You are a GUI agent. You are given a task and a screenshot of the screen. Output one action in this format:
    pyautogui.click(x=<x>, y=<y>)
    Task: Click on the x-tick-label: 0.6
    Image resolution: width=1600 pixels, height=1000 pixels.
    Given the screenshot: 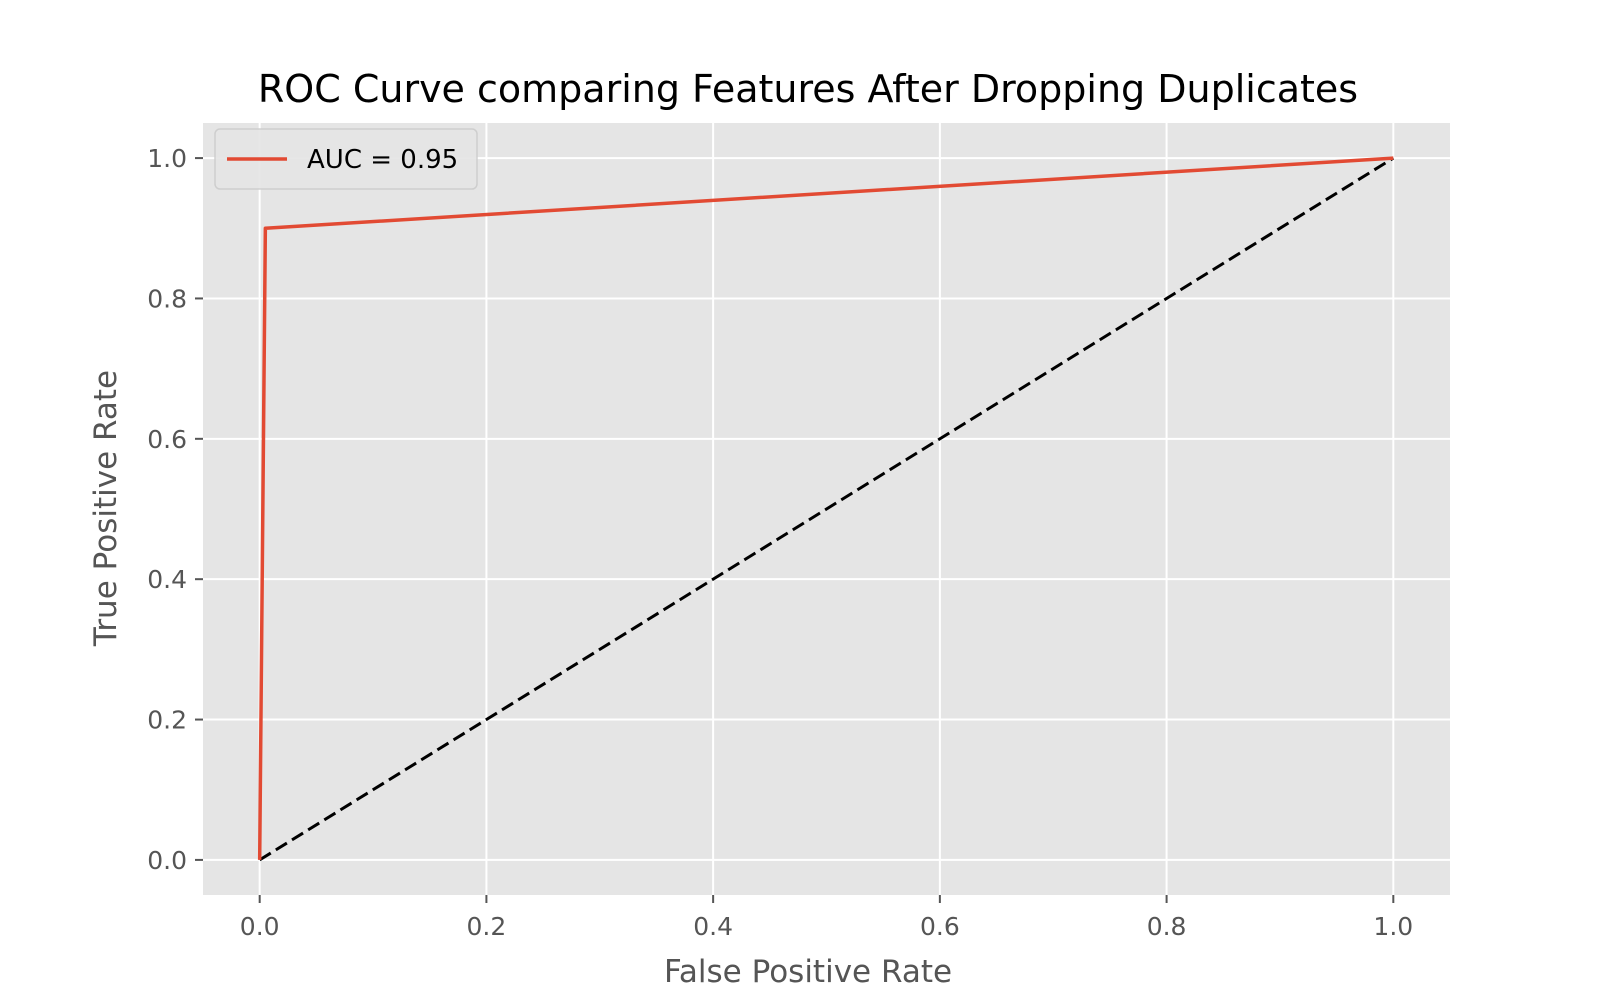 What is the action you would take?
    pyautogui.click(x=940, y=926)
    